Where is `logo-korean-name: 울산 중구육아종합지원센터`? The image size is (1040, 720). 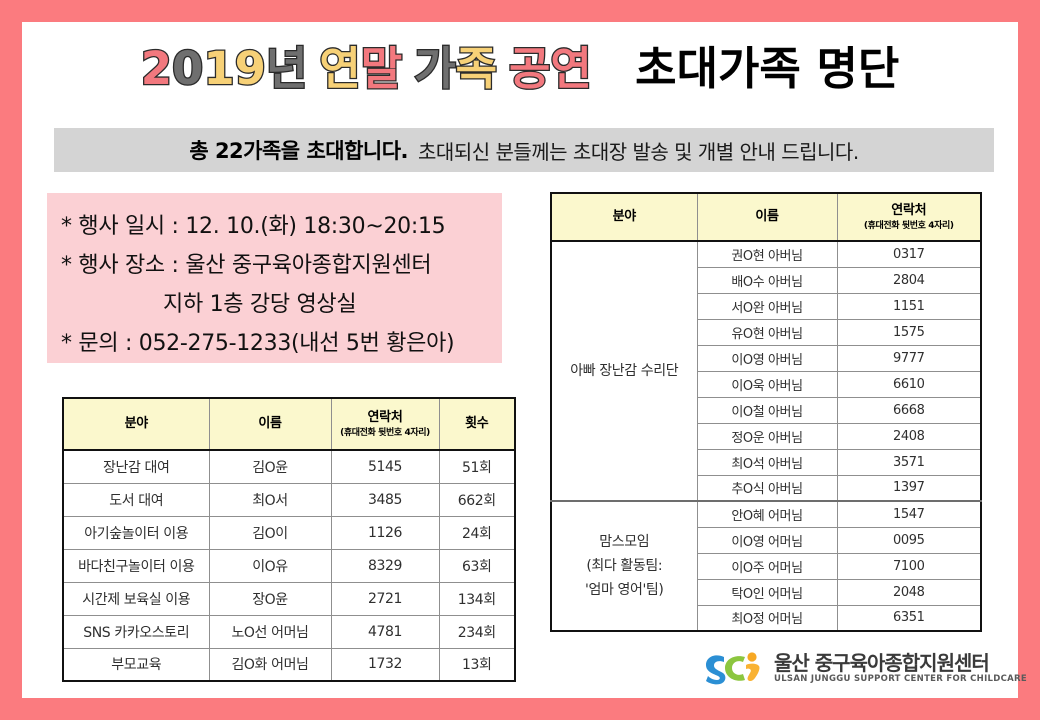
logo-korean-name: 울산 중구육아종합지원센터 is located at coordinates (882, 662).